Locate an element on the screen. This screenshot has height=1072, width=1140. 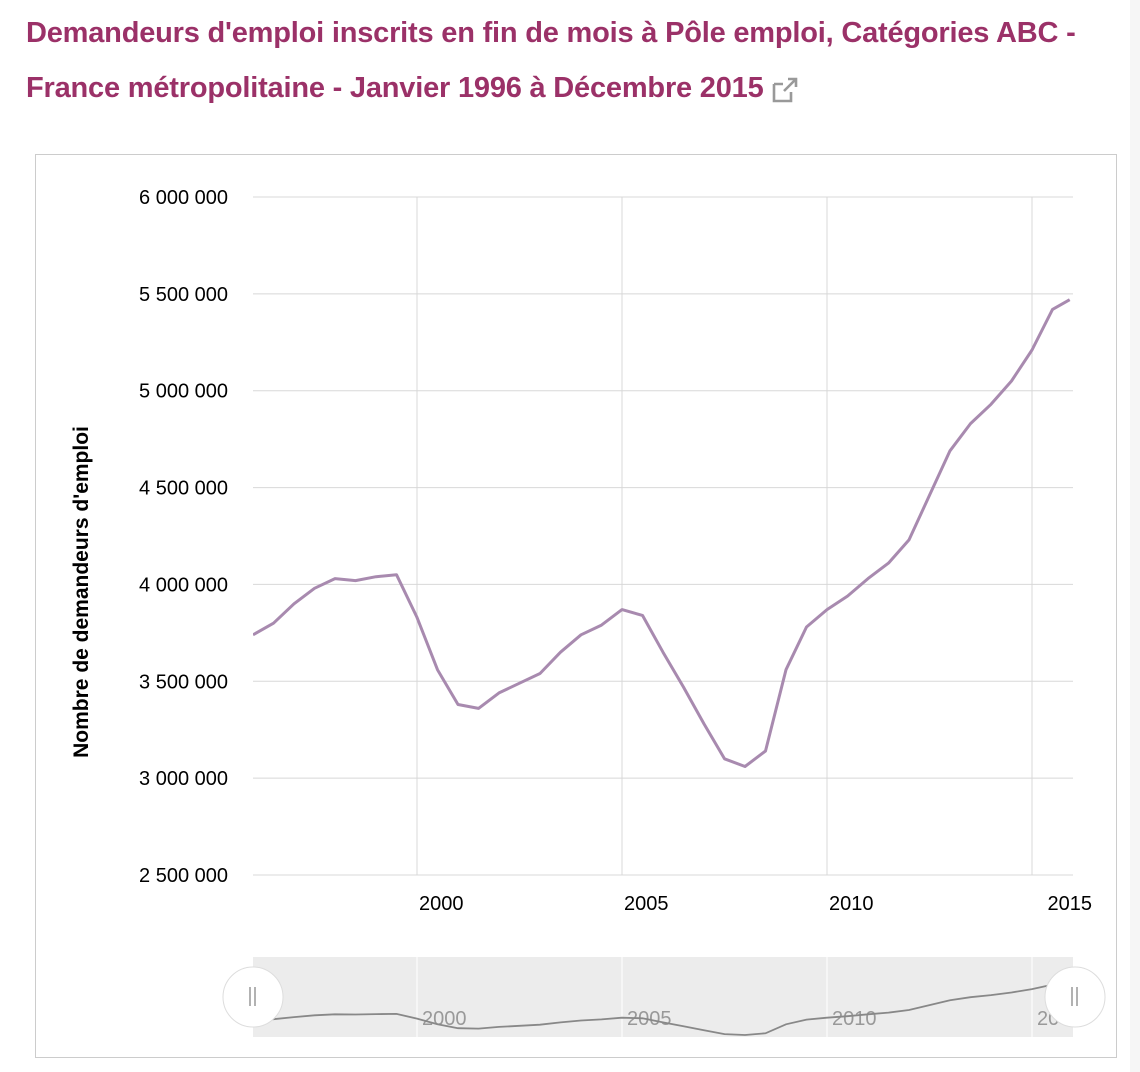
navigator-grid is located at coordinates (724, 997).